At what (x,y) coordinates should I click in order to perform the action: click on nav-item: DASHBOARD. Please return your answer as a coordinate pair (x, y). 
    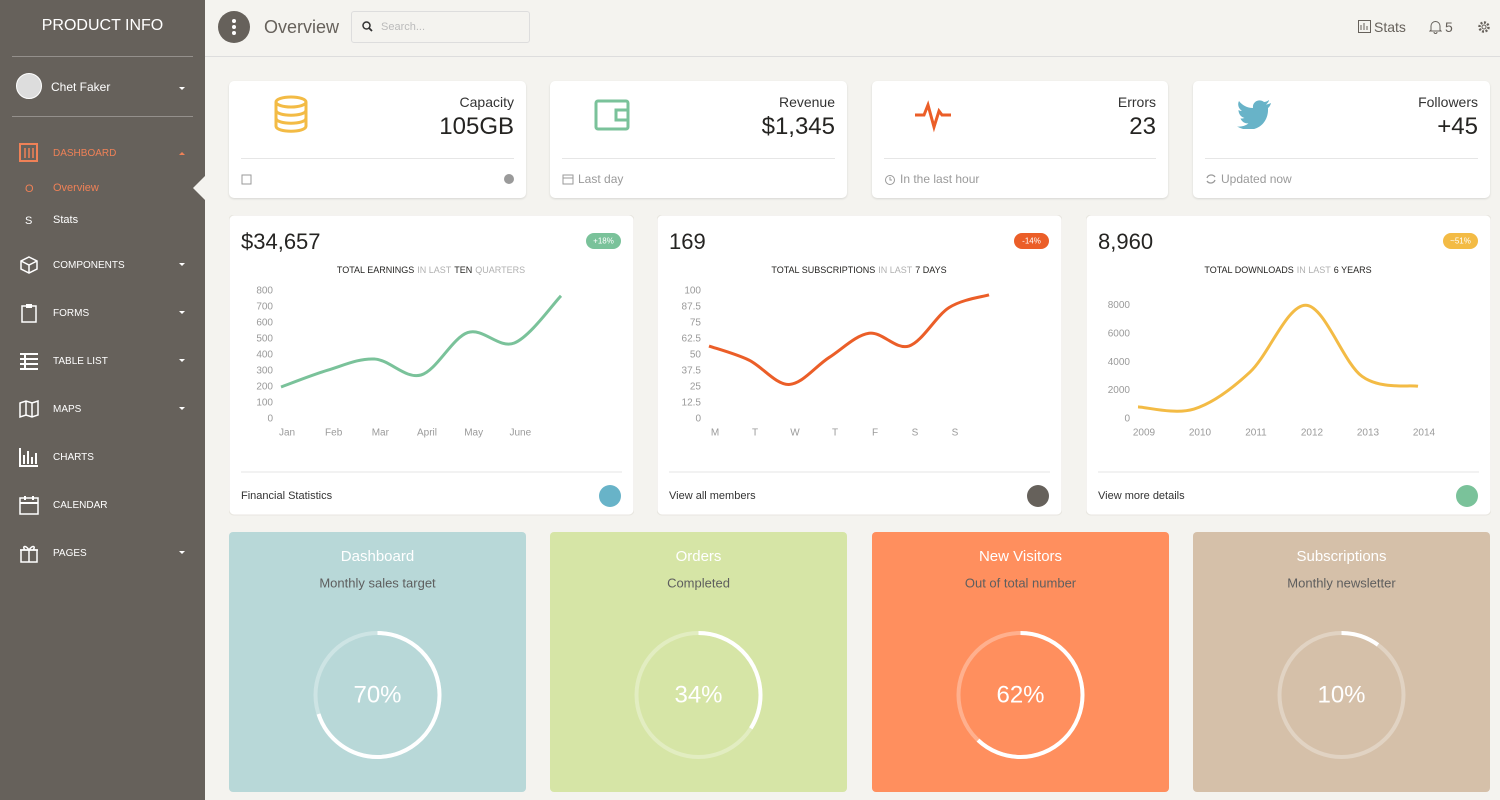
    Looking at the image, I should click on (85, 153).